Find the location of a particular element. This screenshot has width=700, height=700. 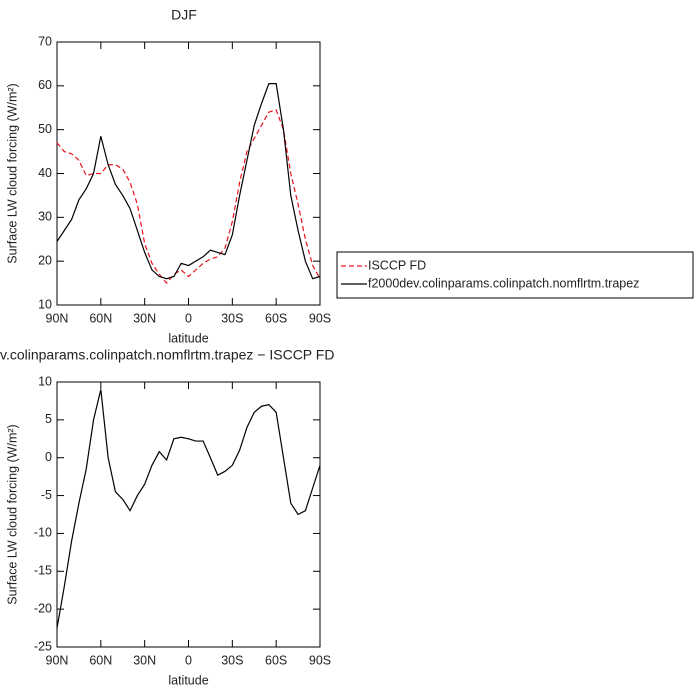

y-tick-label: 0 is located at coordinates (48, 457).